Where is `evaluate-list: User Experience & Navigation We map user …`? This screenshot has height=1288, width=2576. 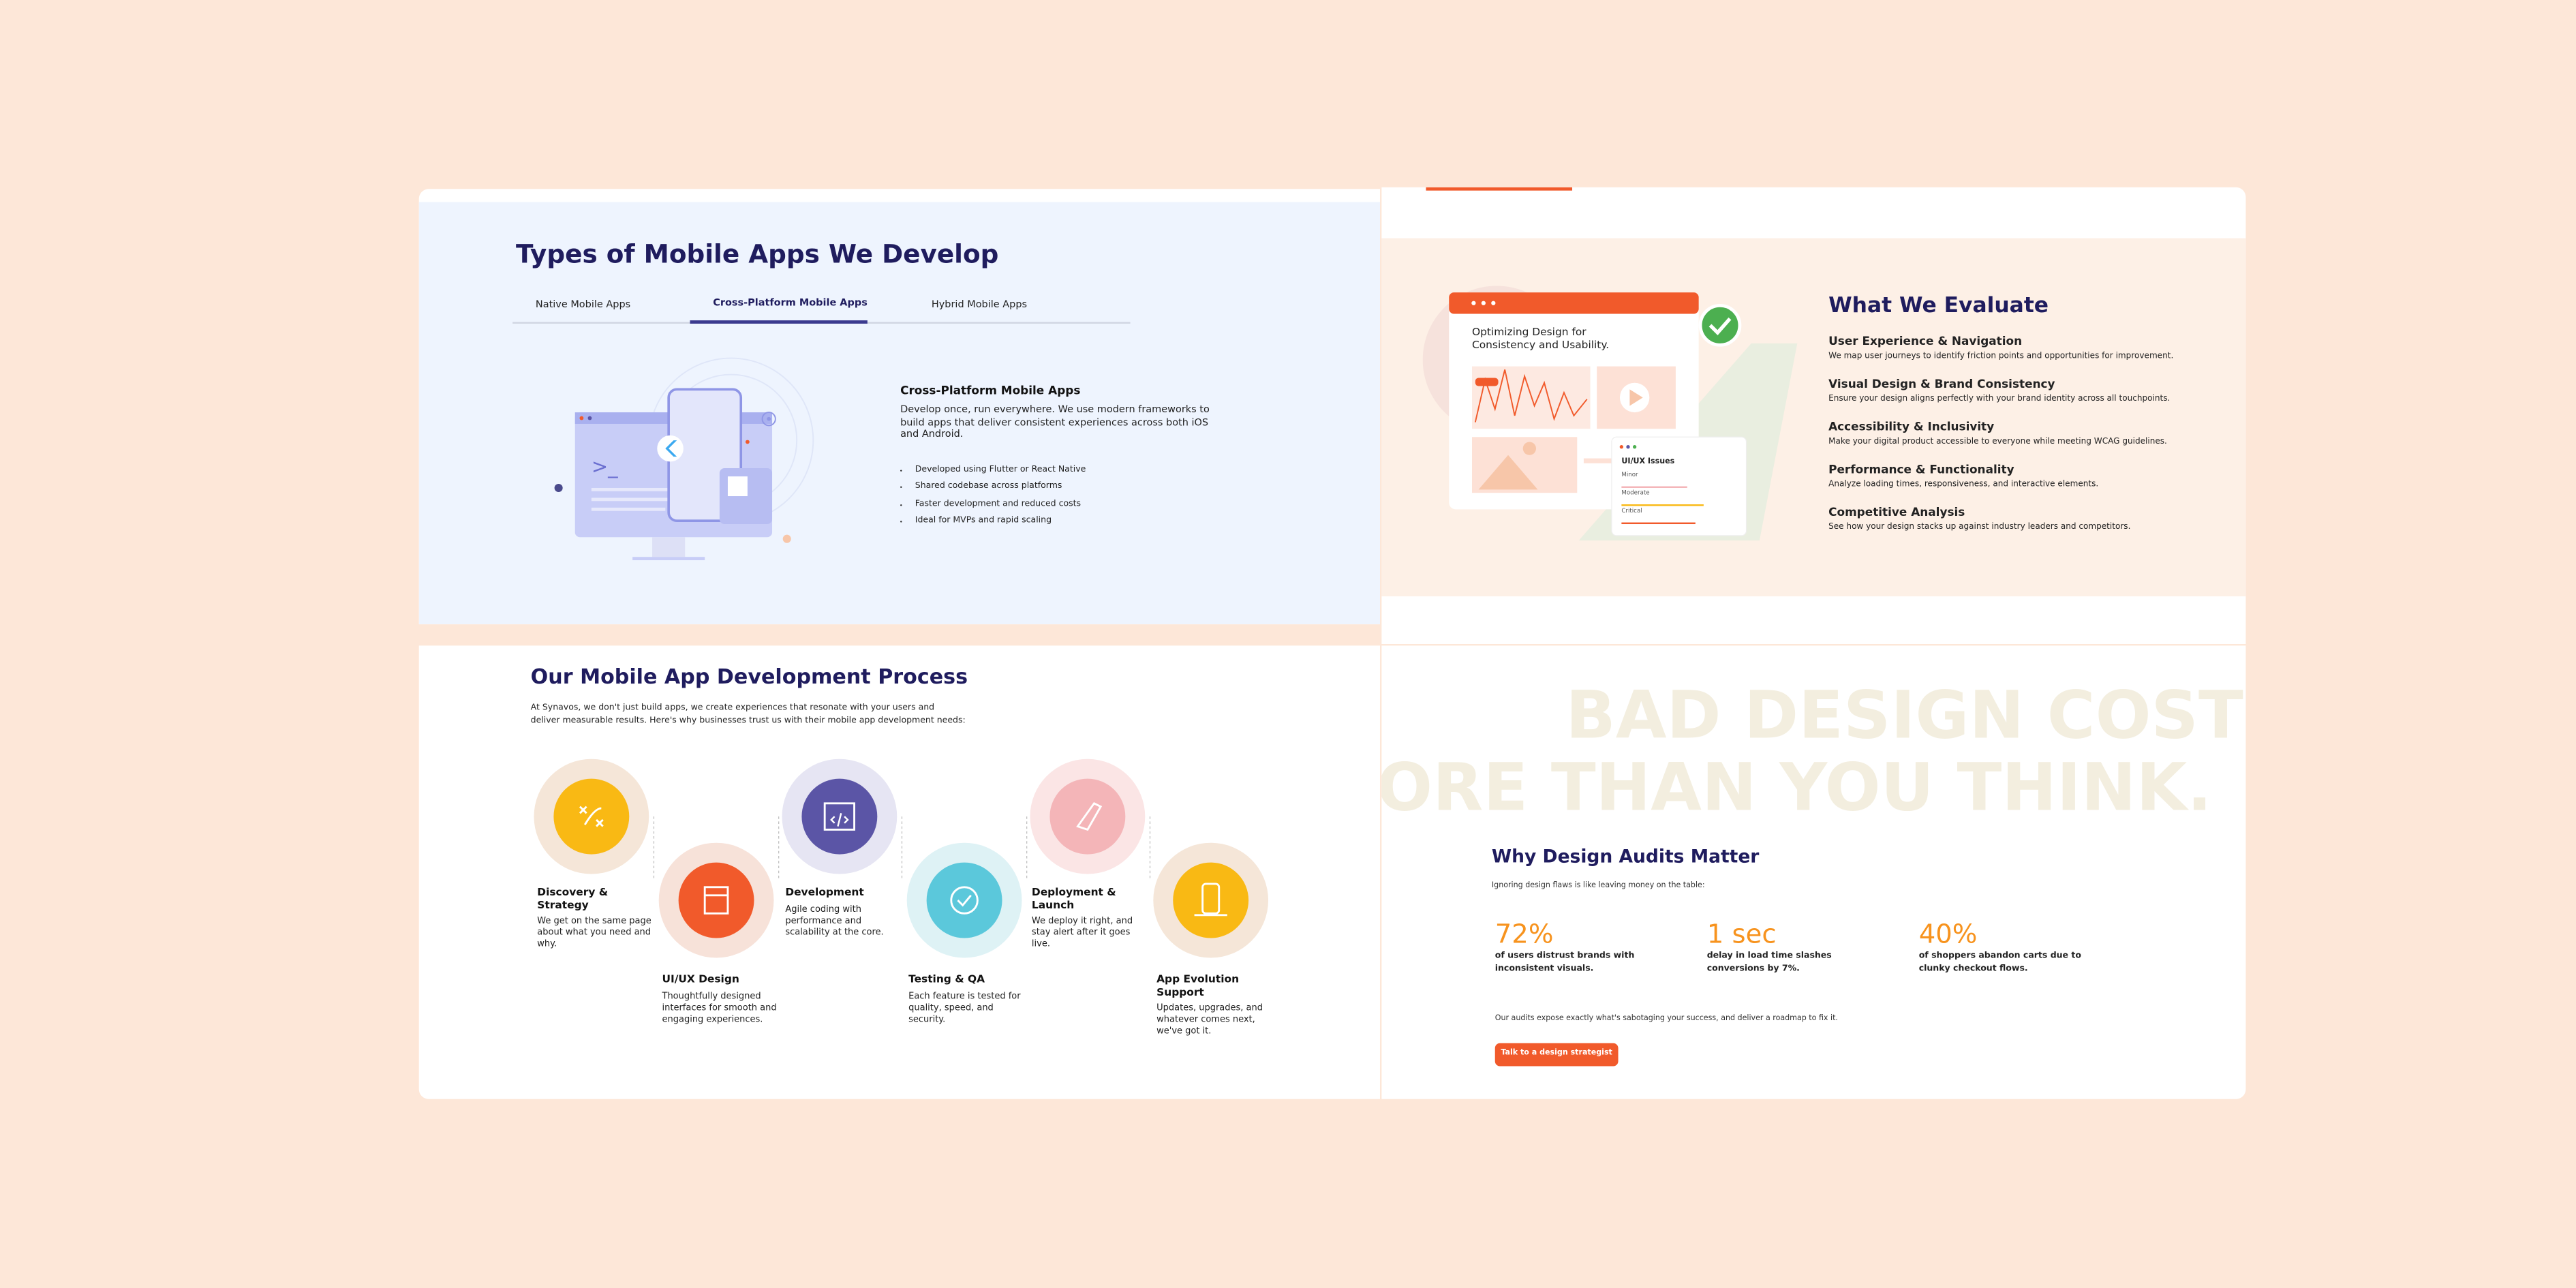
evaluate-list: User Experience & Navigation We map user … is located at coordinates (2033, 442).